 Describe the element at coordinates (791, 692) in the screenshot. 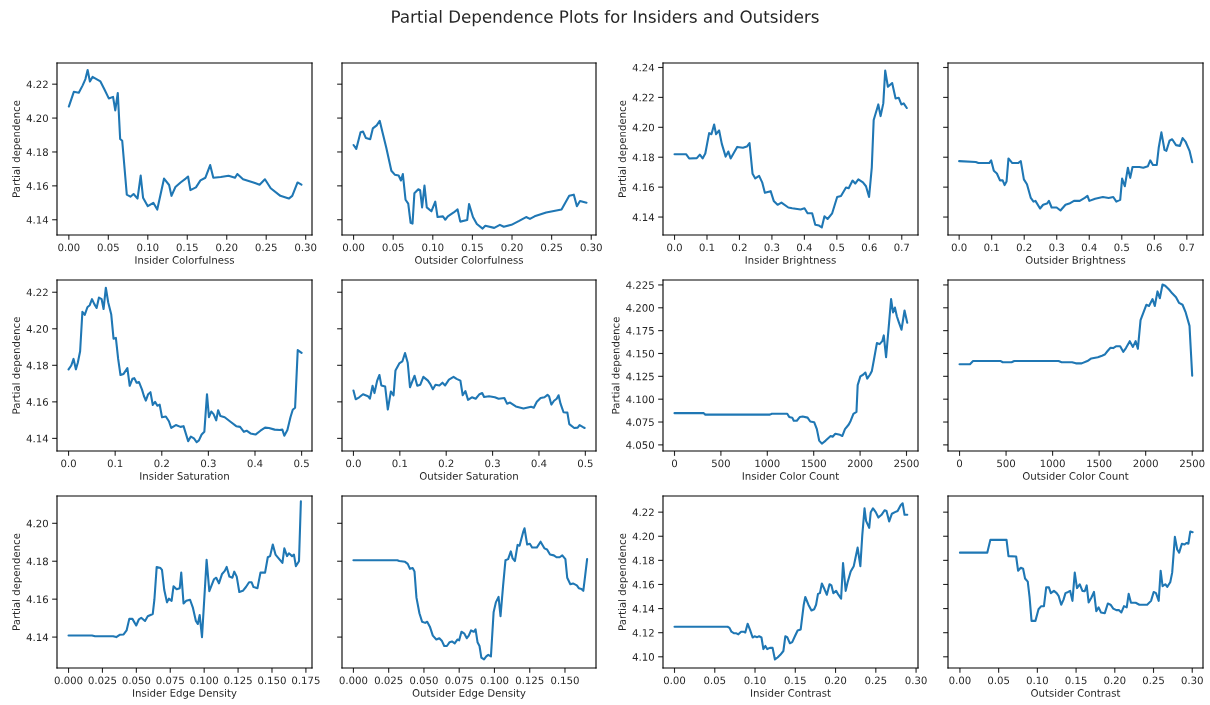

I see `x-axis-title: Insider Contrast` at that location.